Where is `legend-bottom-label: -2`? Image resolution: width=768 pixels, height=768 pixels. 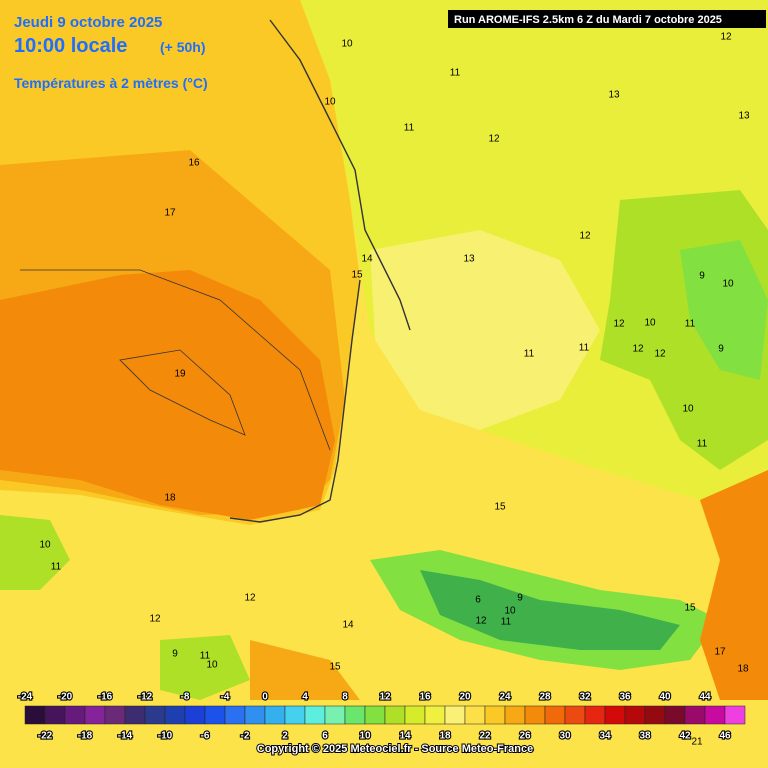
legend-bottom-label: -2 is located at coordinates (245, 736).